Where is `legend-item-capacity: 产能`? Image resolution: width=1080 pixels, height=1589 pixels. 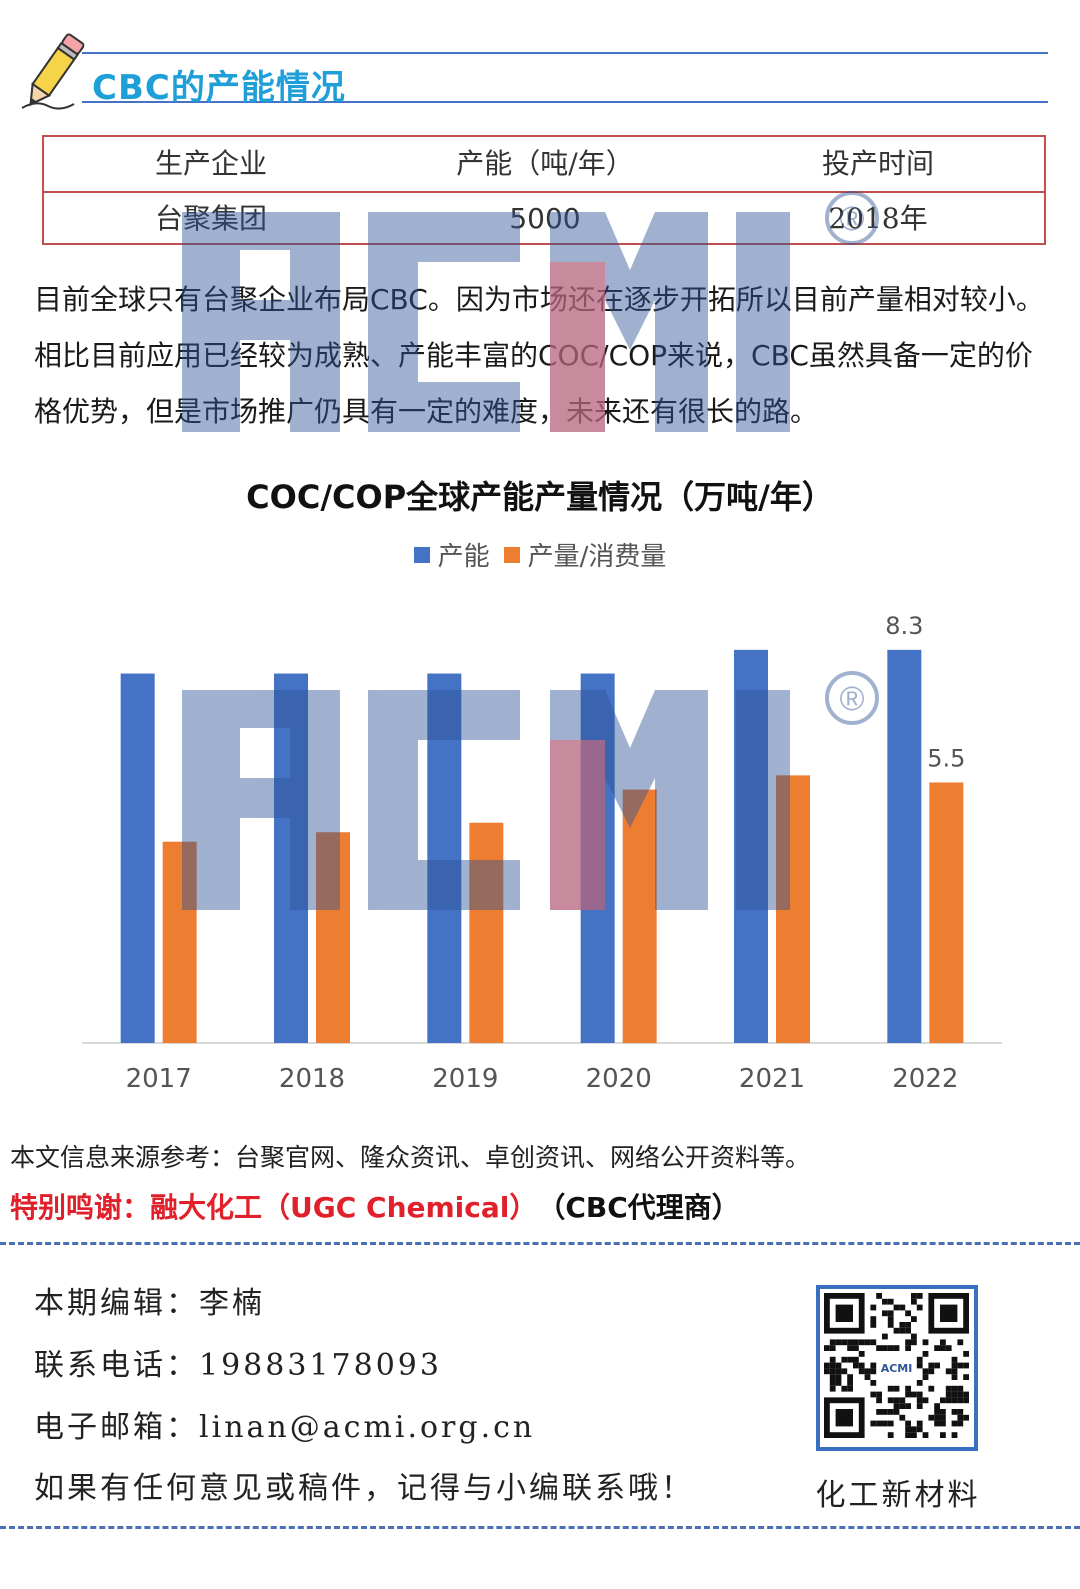 legend-item-capacity: 产能 is located at coordinates (451, 554).